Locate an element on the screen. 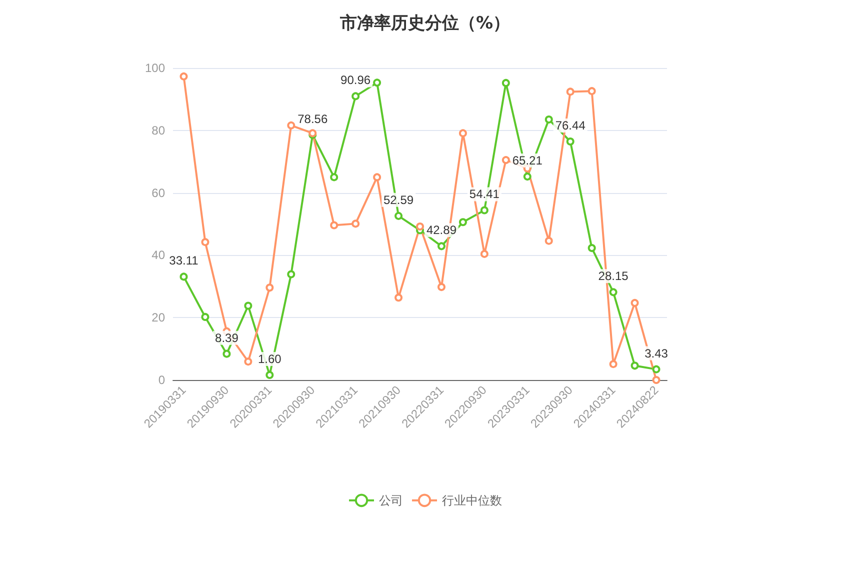  data-label: 78.56 is located at coordinates (313, 119).